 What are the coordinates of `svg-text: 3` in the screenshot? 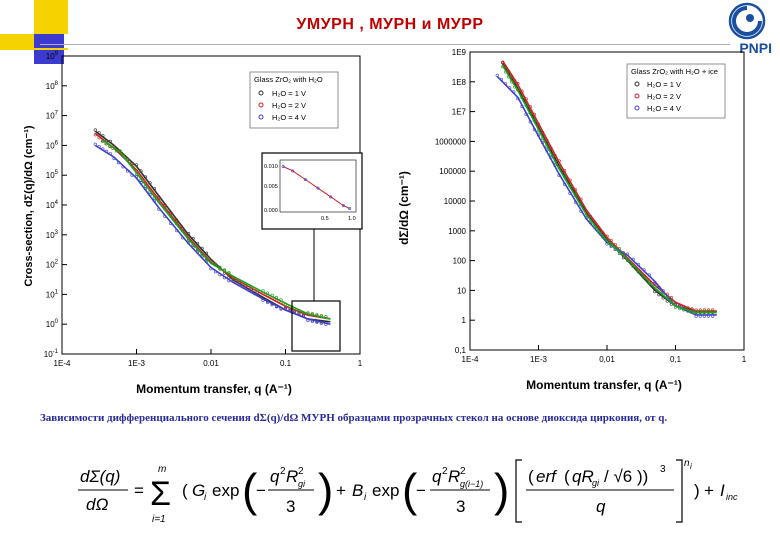 It's located at (460, 506).